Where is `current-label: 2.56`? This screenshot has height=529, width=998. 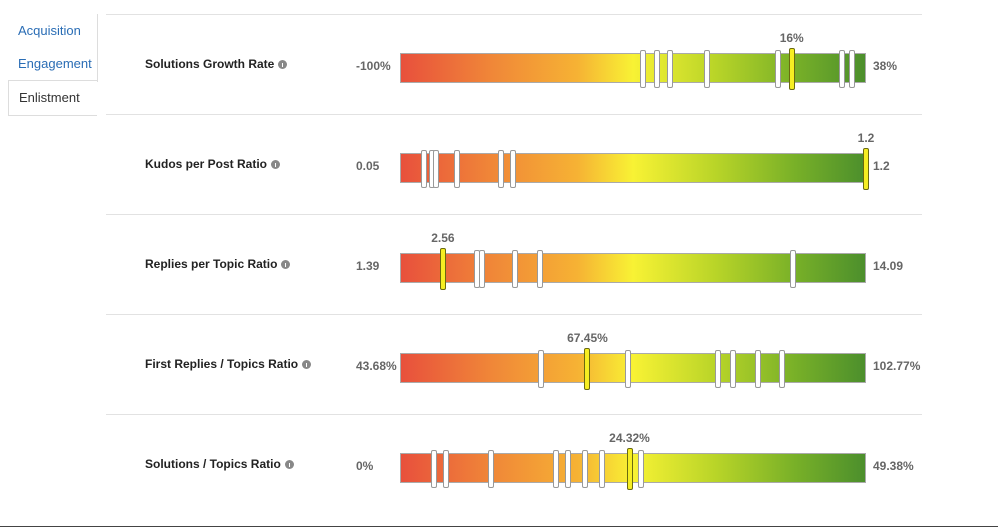 current-label: 2.56 is located at coordinates (443, 238).